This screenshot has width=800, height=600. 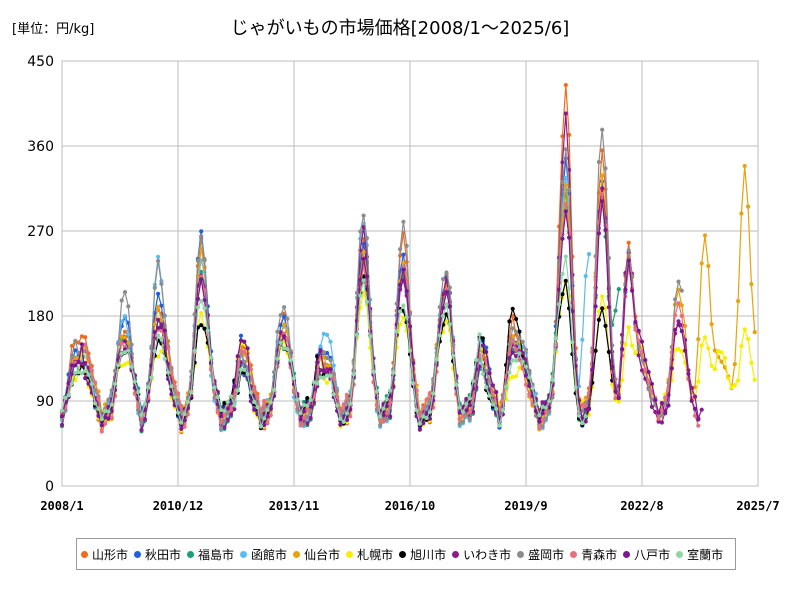 I want to click on legend-item: 八戸市, so click(x=646, y=554).